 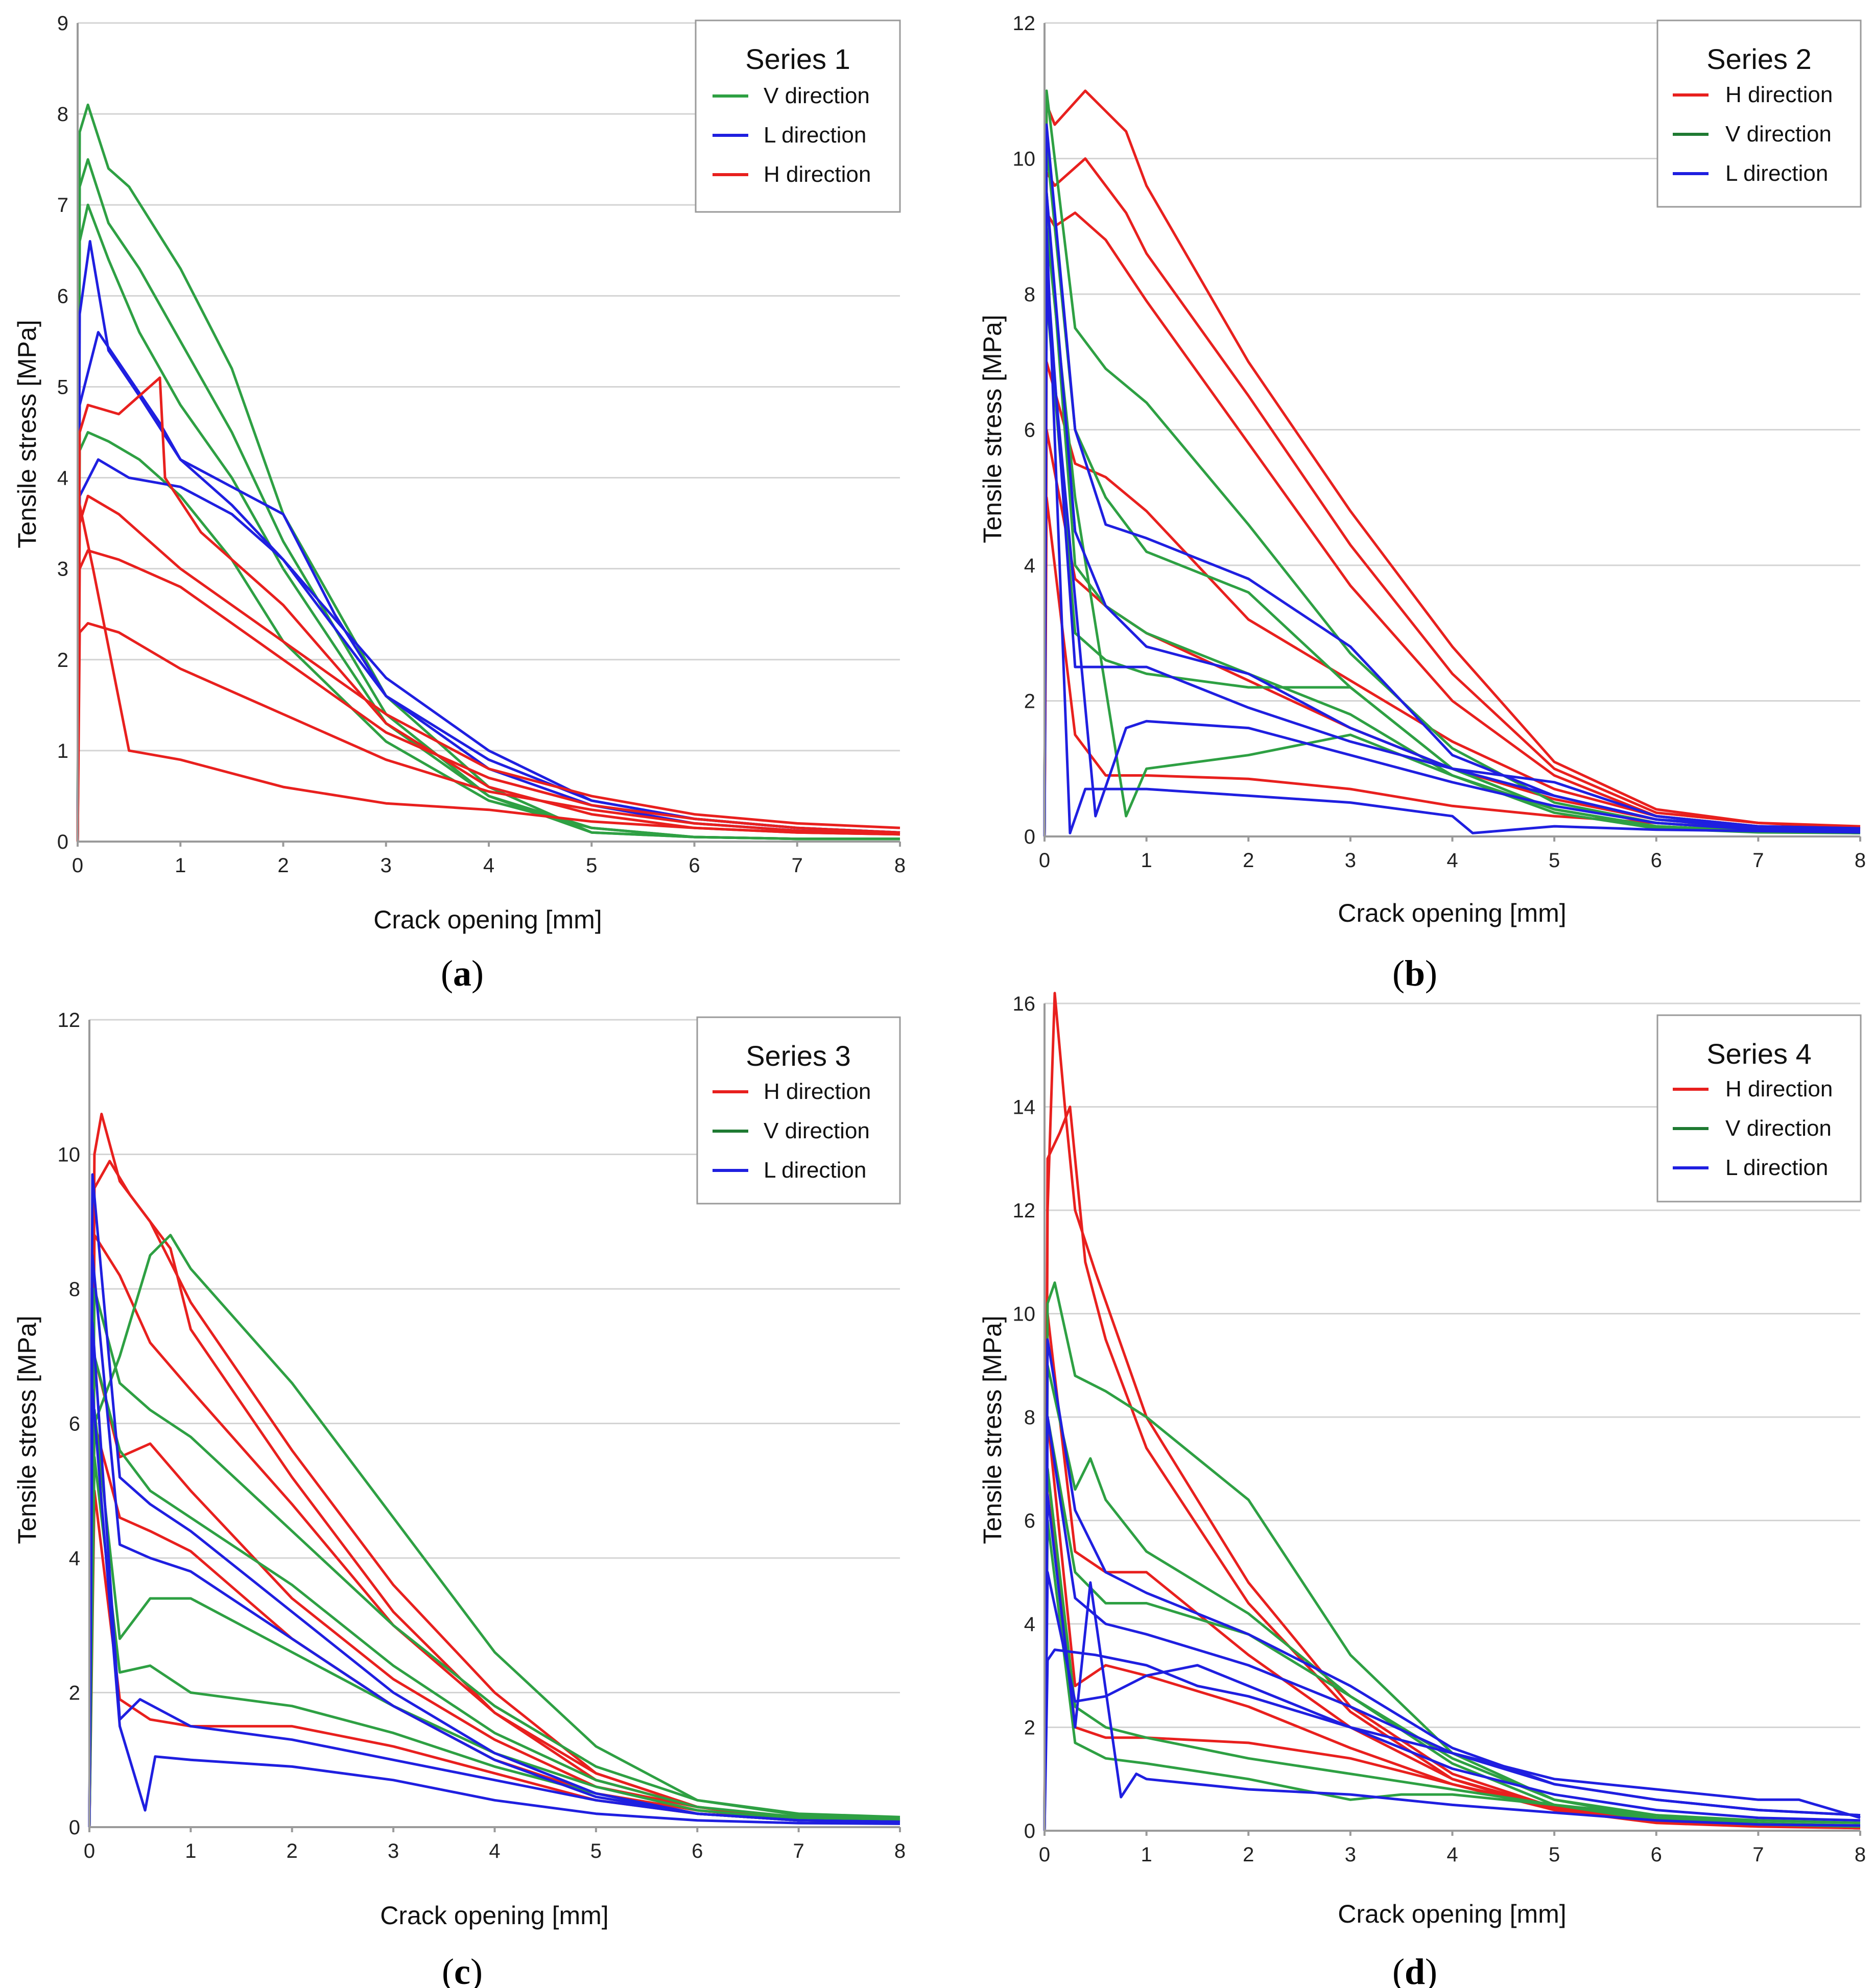 I want to click on panel-d-y-tick-label: 6, so click(x=1029, y=1521).